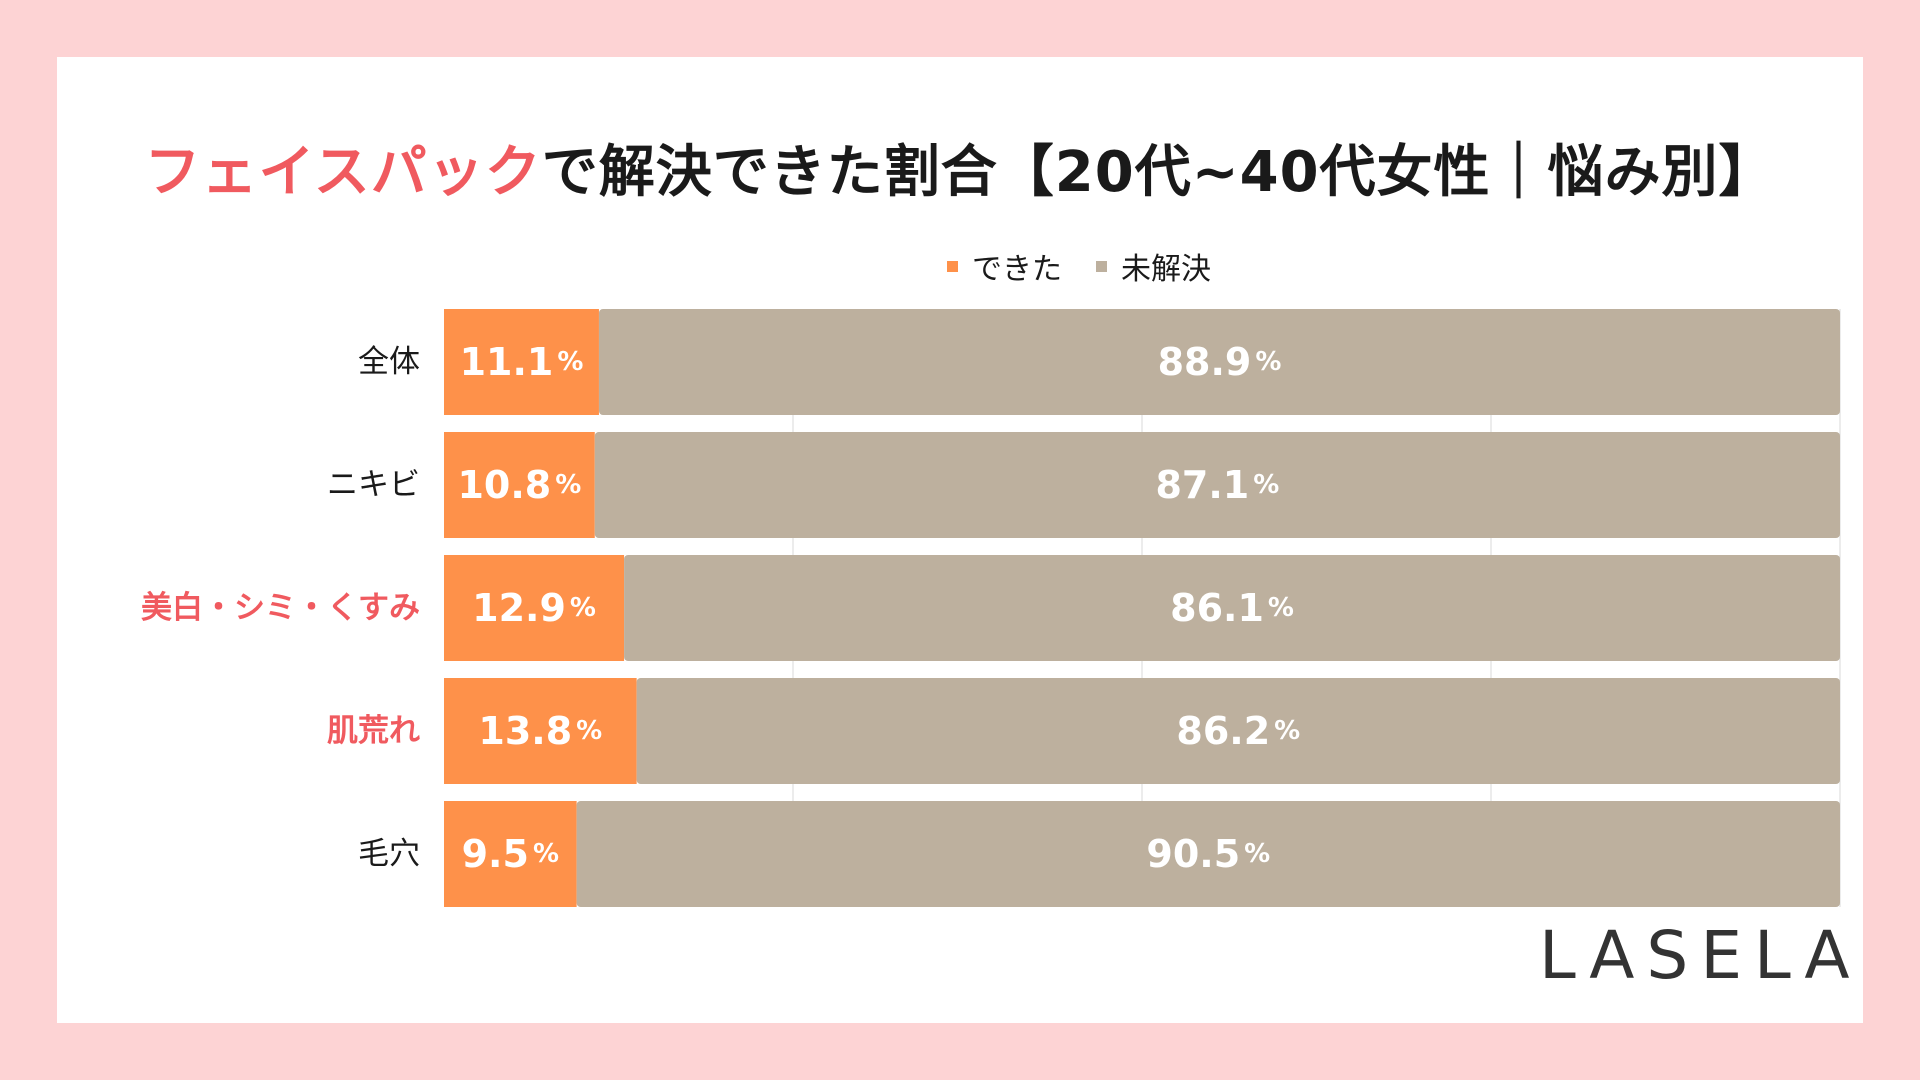 The image size is (1920, 1080). I want to click on value-label: 10.8%, so click(519, 485).